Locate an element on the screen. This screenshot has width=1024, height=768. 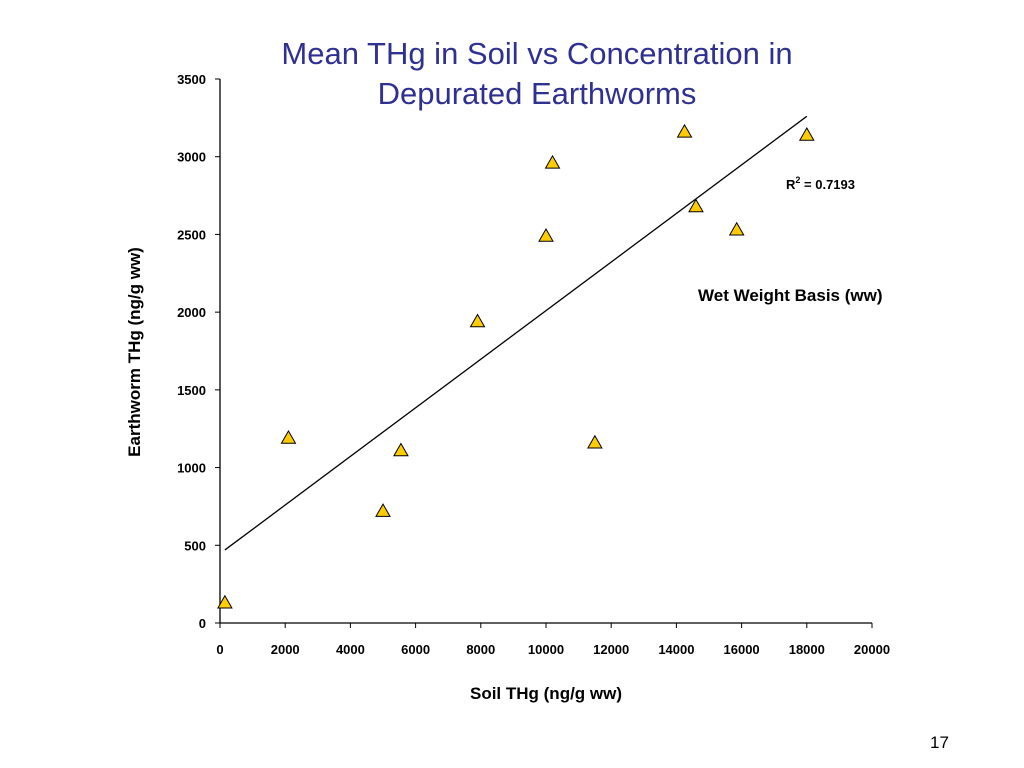
basis-annotation: Wet Weight Basis (ww) is located at coordinates (790, 295).